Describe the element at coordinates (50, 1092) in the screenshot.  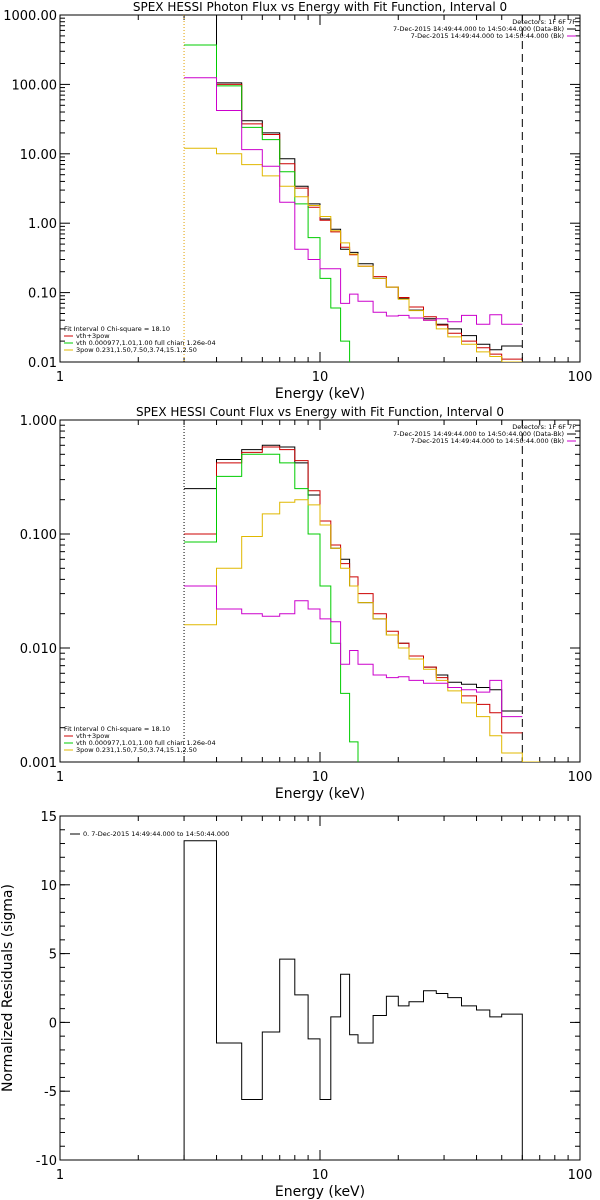
I see `y-tick-label: -5` at that location.